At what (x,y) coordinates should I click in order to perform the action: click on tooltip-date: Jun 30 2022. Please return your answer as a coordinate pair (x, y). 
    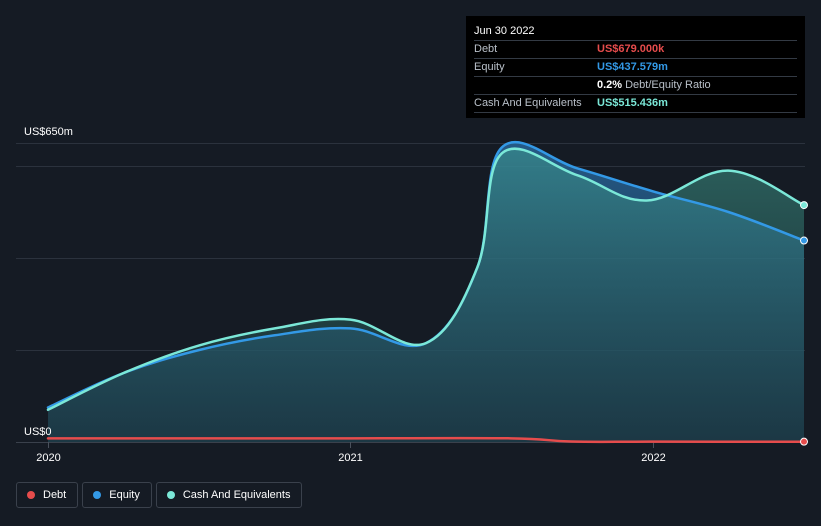
    Looking at the image, I should click on (635, 31).